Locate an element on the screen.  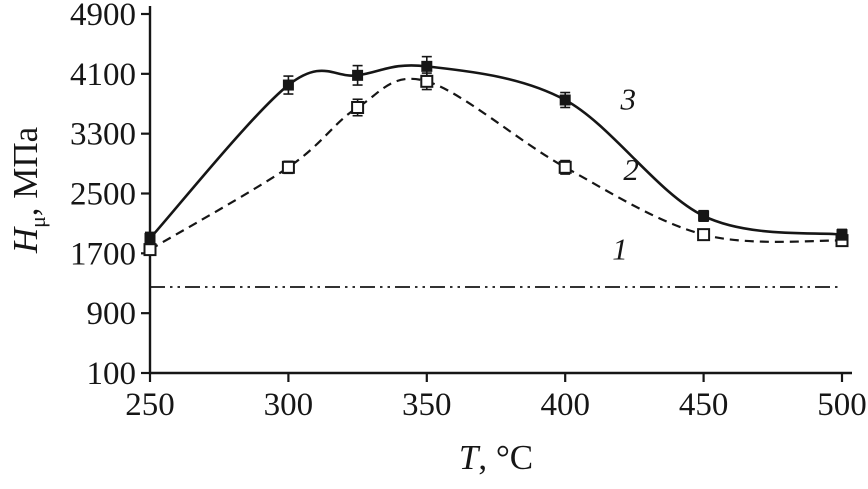
y-tick-label: 4100 is located at coordinates (103, 75).